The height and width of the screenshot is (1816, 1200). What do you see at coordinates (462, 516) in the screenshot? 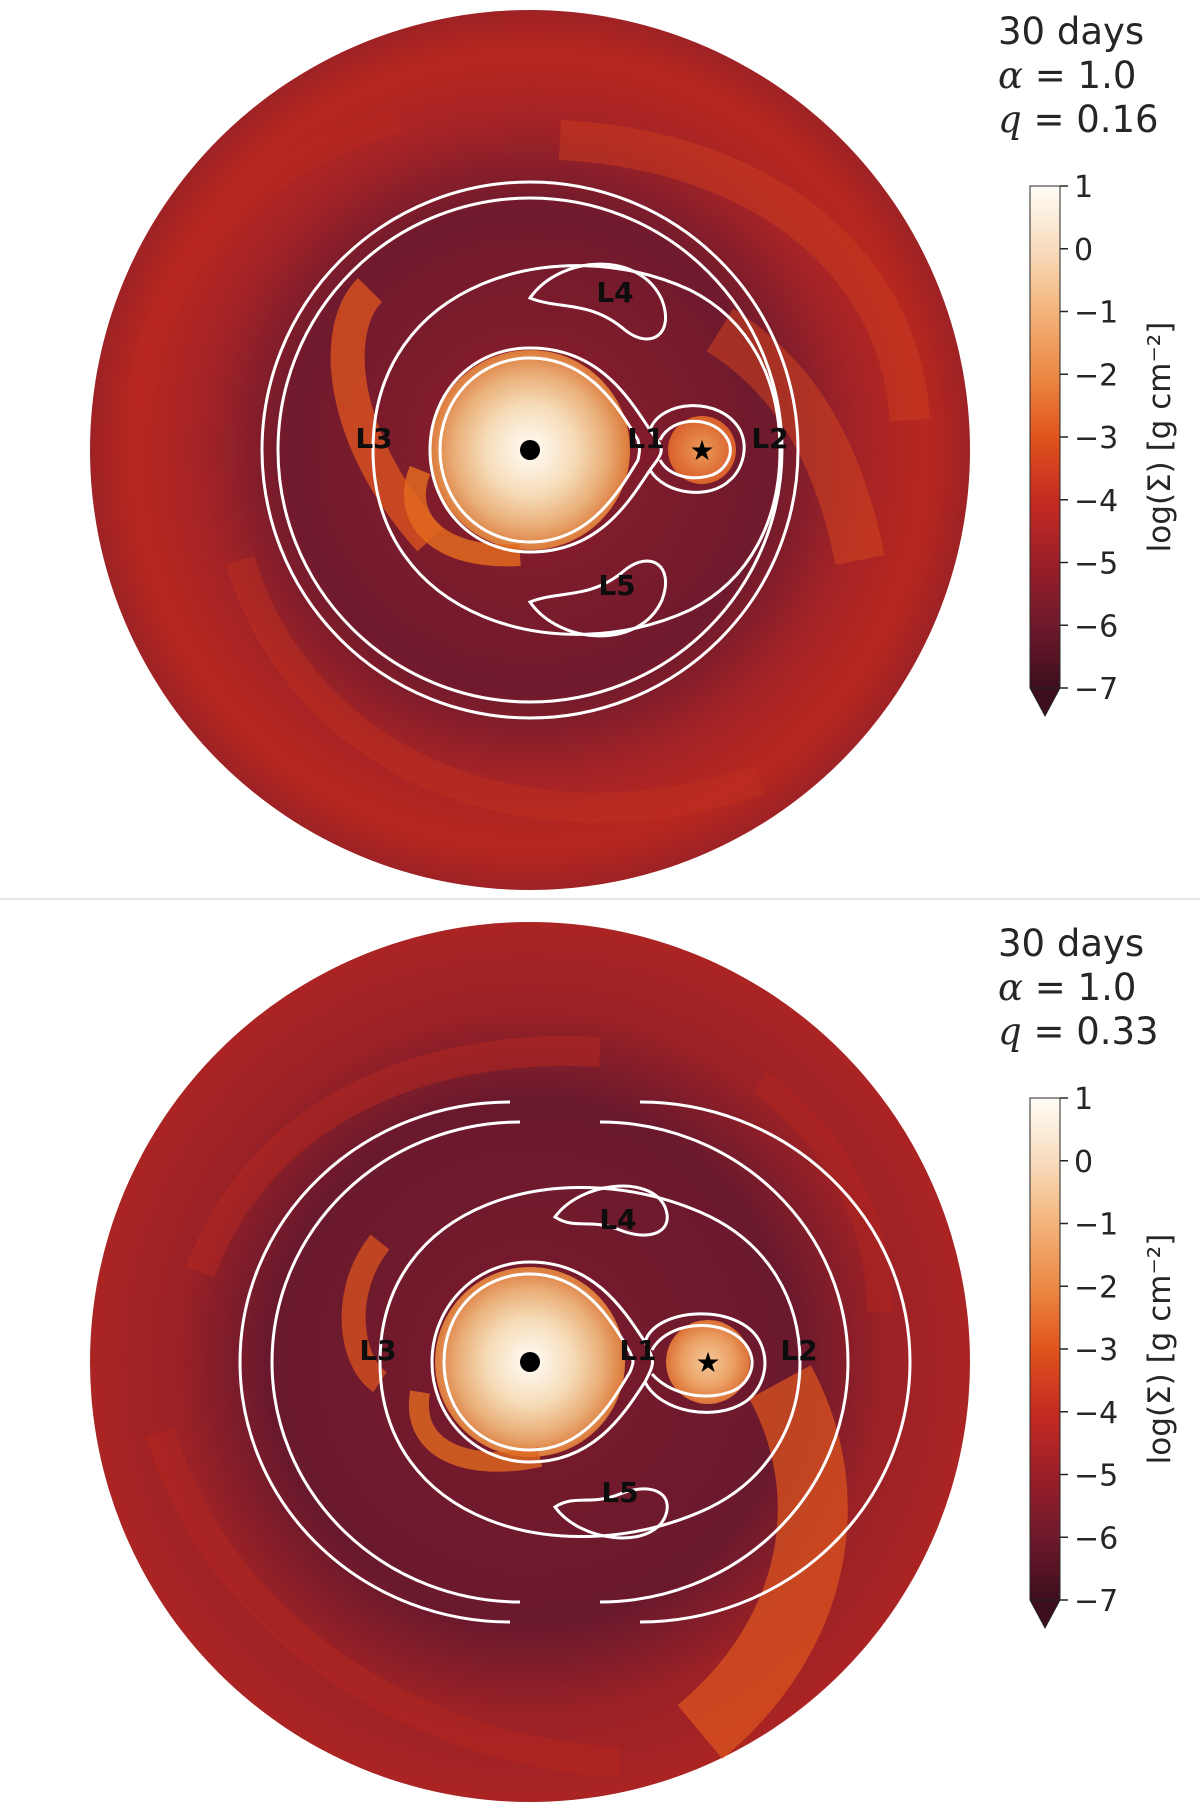
I see `tidal-stream` at bounding box center [462, 516].